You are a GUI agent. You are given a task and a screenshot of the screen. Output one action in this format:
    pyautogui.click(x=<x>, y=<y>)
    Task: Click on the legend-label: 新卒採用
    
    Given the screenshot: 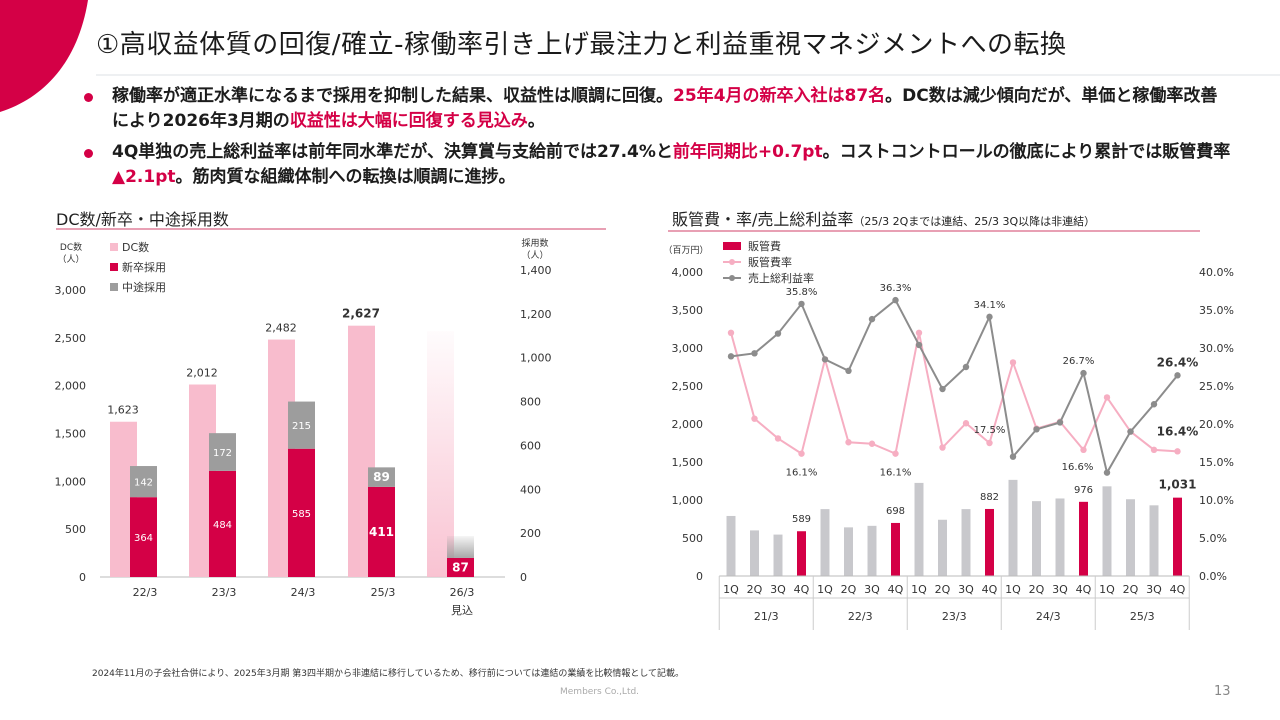 What is the action you would take?
    pyautogui.click(x=144, y=267)
    